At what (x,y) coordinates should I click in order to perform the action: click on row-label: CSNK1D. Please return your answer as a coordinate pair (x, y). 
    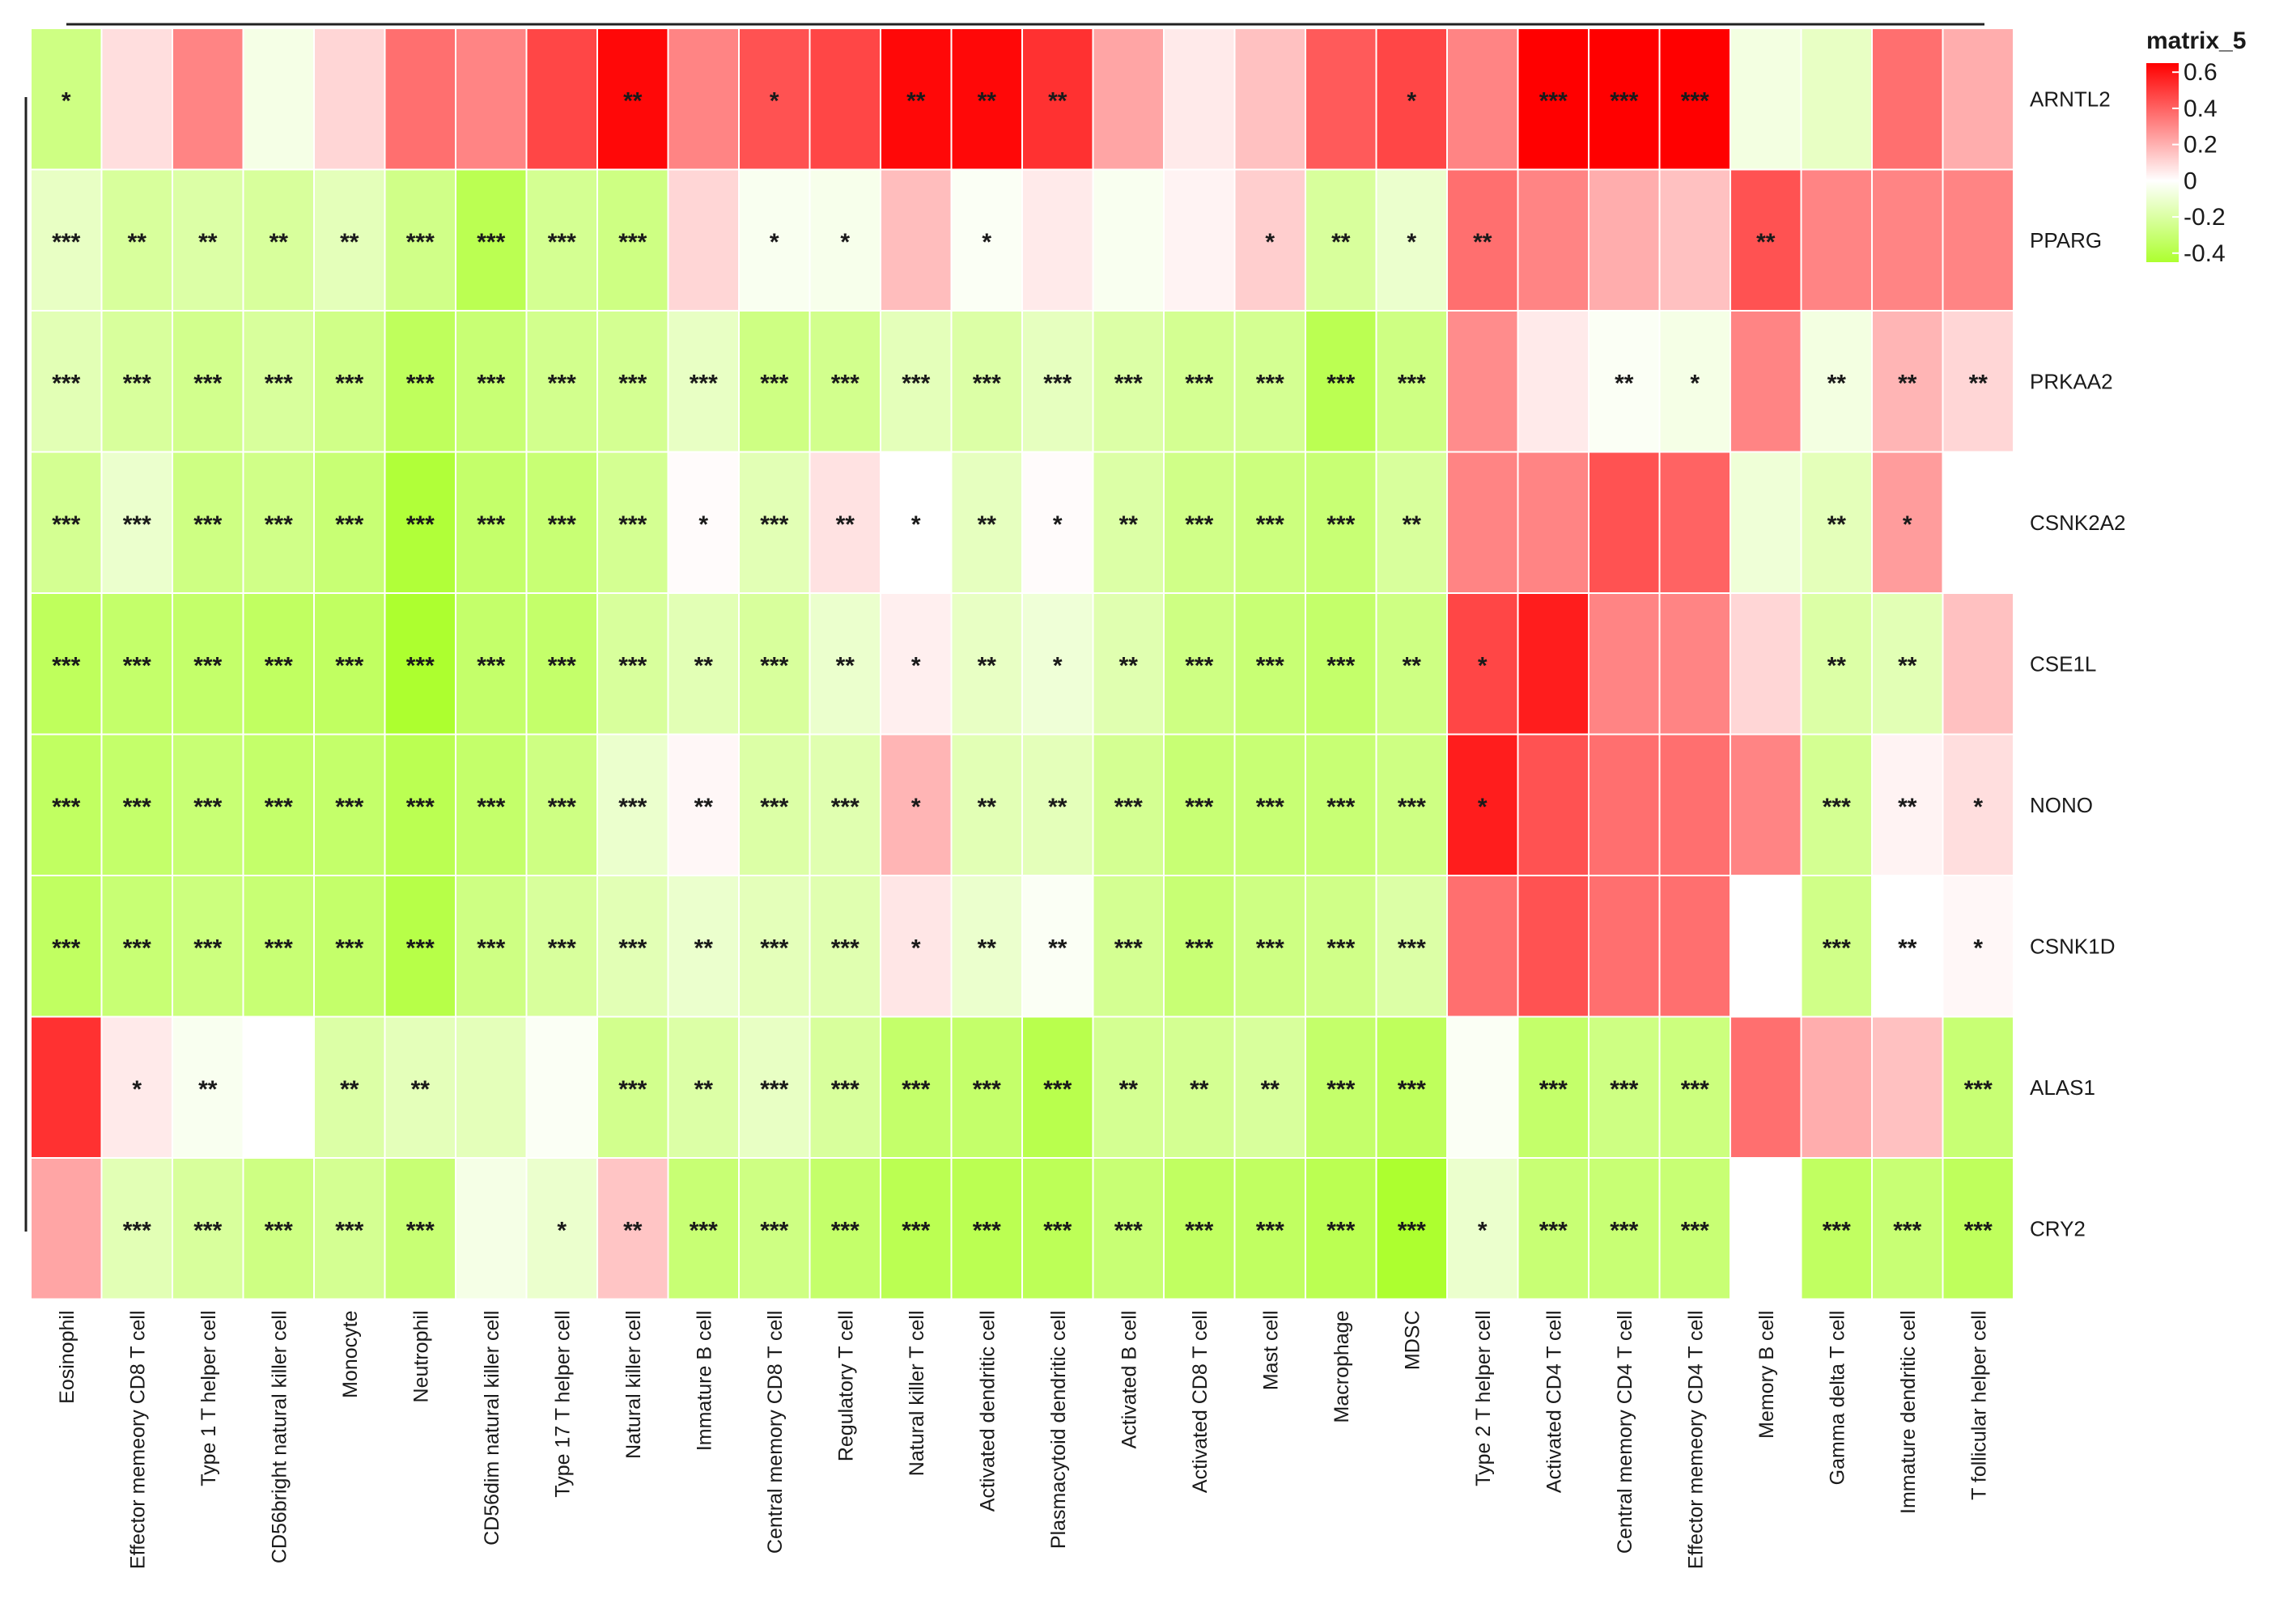
    Looking at the image, I should click on (2072, 946).